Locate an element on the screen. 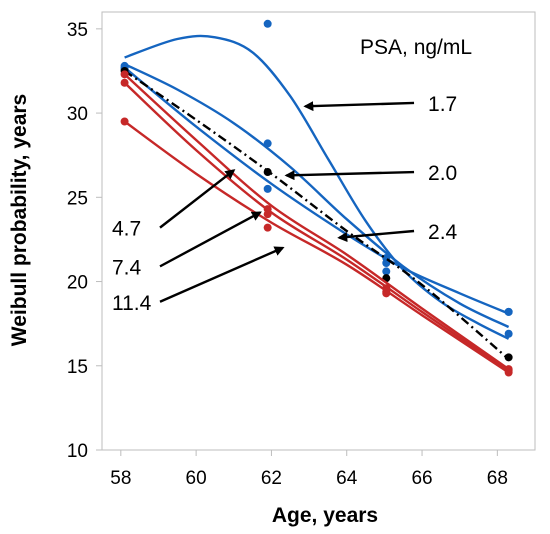 The height and width of the screenshot is (534, 550). annotation-1-7: 1.7 is located at coordinates (380, 104).